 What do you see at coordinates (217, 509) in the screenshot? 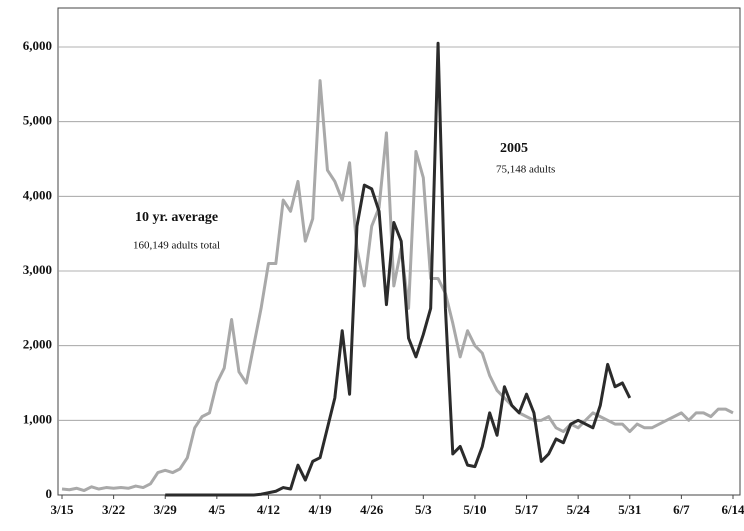
I see `x-tick-label: 4/5` at bounding box center [217, 509].